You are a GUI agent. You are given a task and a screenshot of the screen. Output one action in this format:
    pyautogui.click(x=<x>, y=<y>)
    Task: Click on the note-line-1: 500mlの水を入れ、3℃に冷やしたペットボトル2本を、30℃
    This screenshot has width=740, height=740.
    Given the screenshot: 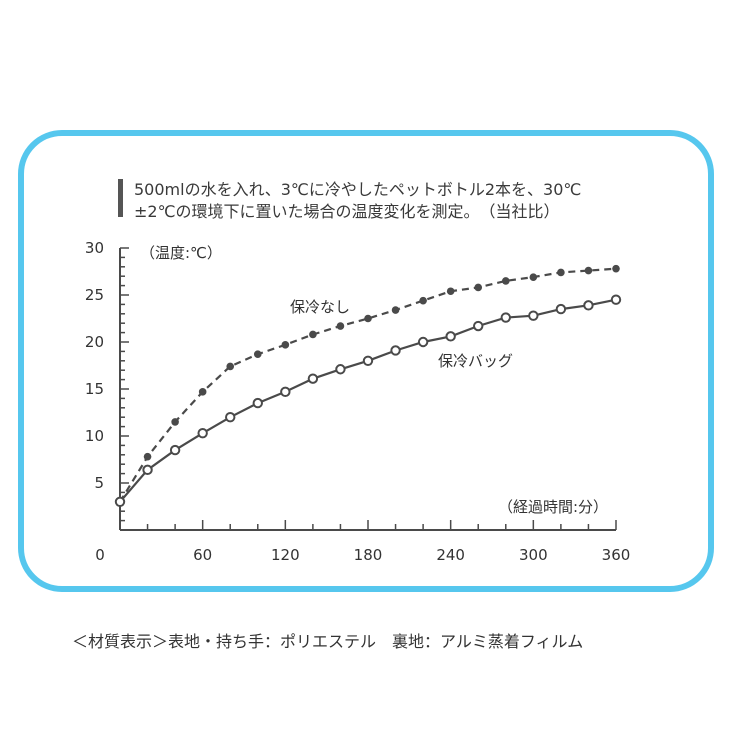 What is the action you would take?
    pyautogui.click(x=358, y=189)
    